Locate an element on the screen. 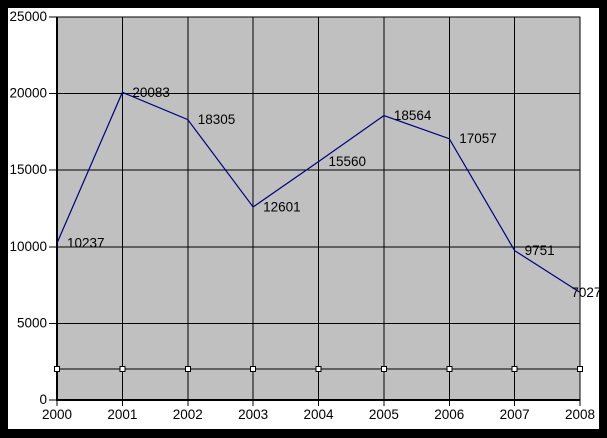  y-tick-label: 20000 is located at coordinates (28, 93).